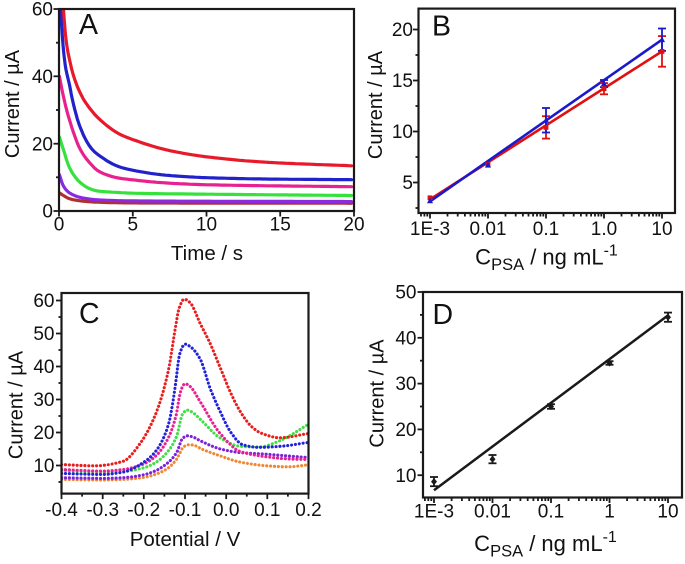  I want to click on svg-text: 1, so click(609, 512).